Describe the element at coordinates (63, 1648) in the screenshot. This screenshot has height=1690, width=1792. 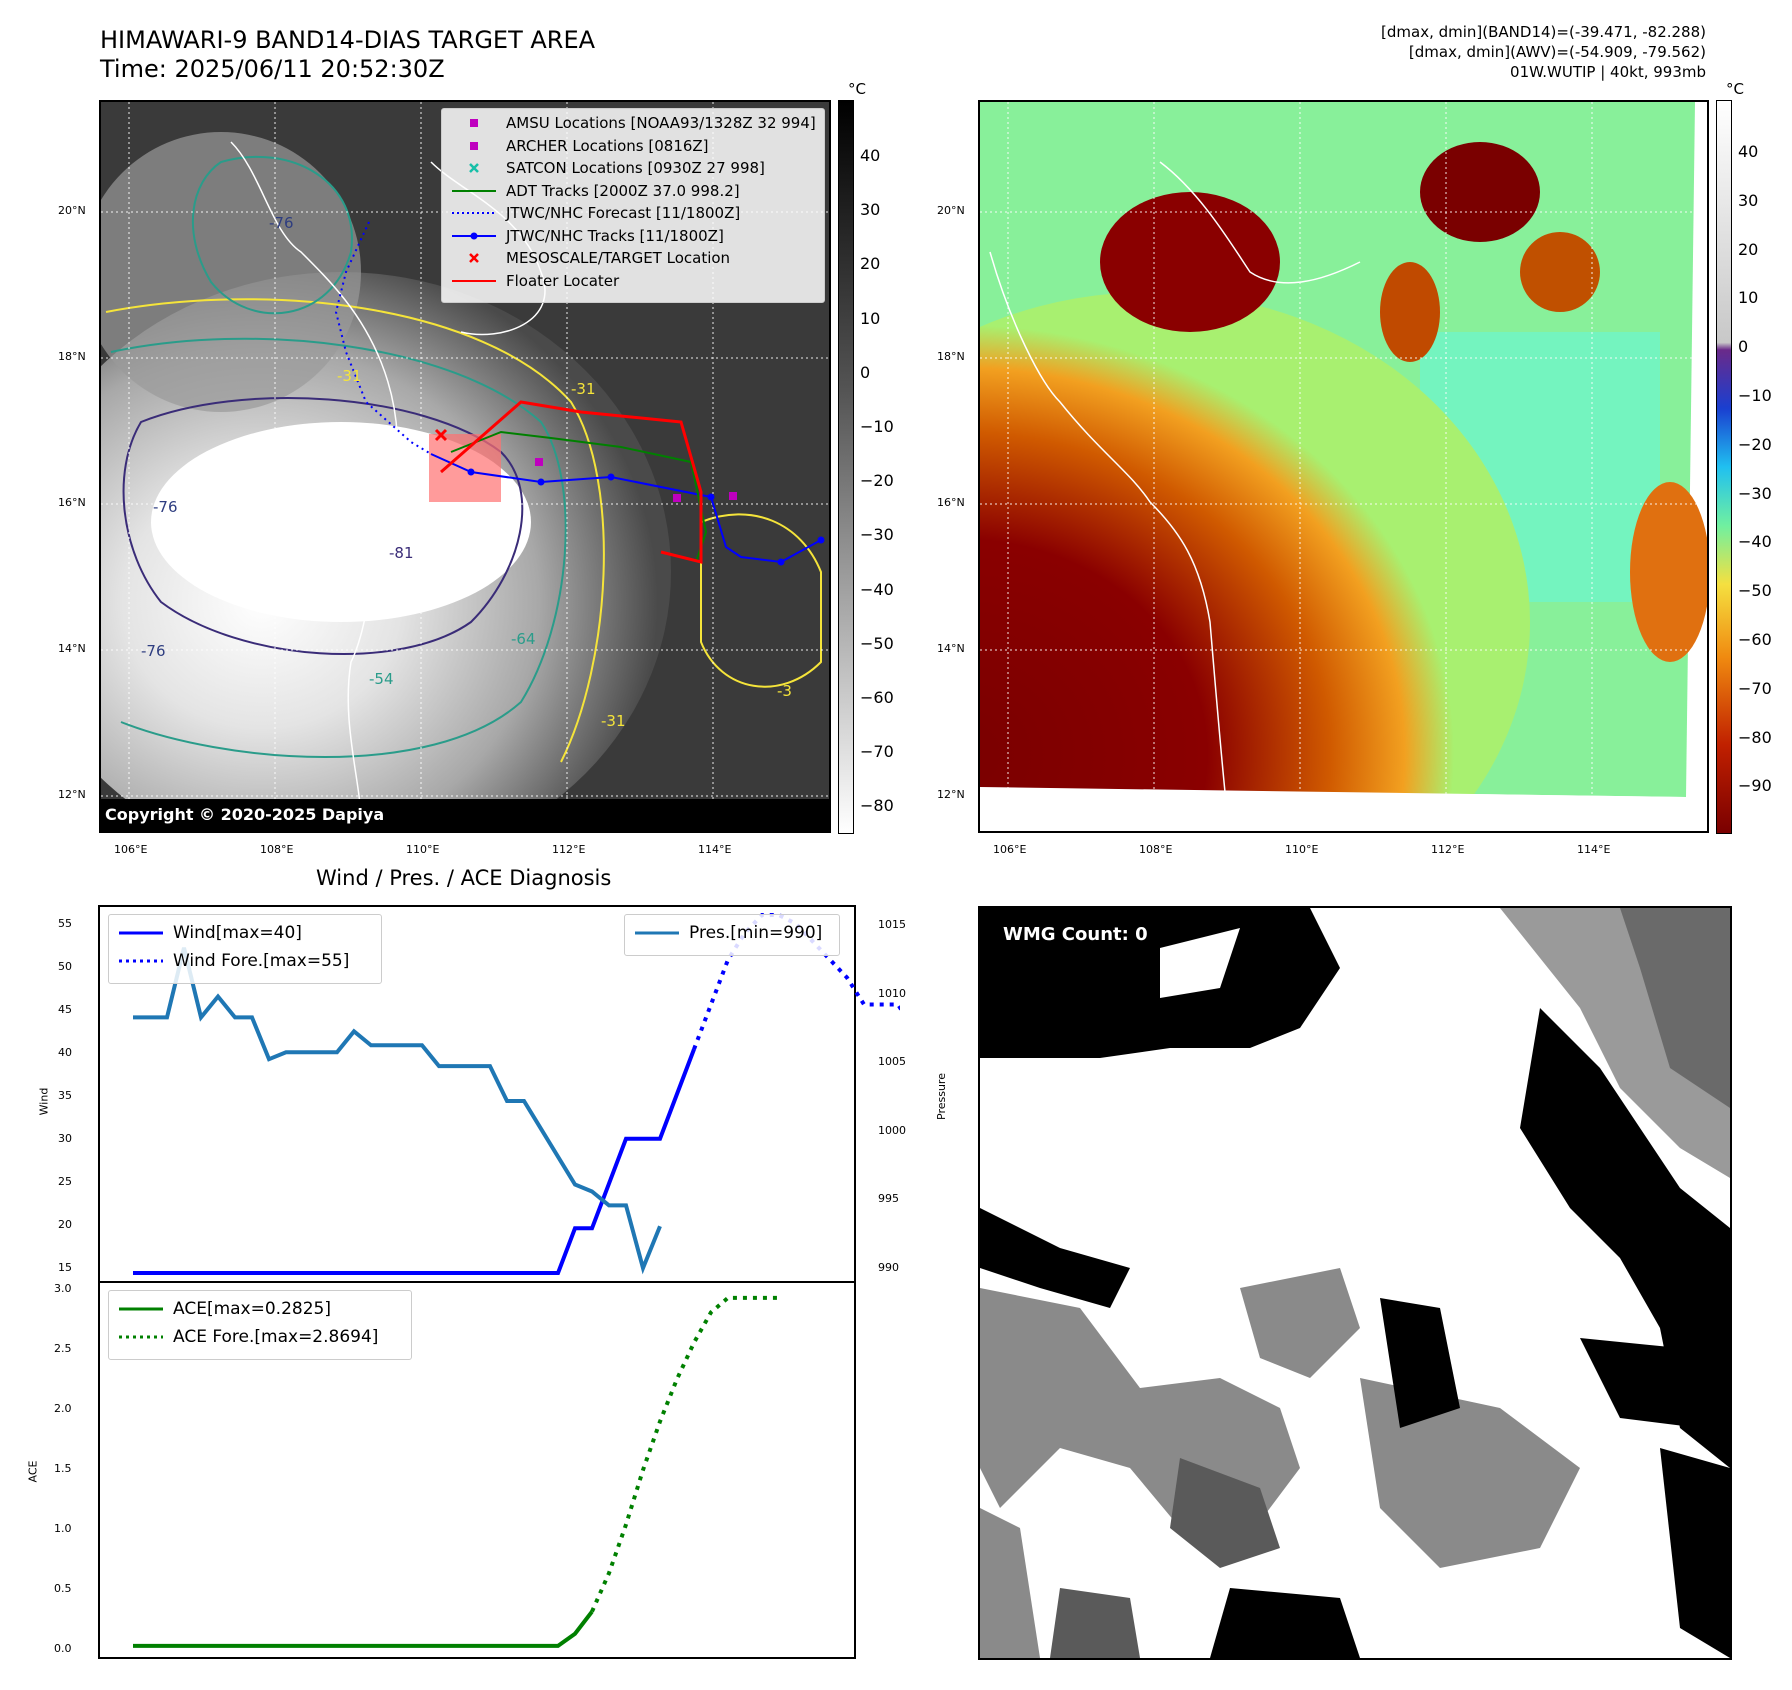
I see `axis-tick-label: 0.0` at that location.